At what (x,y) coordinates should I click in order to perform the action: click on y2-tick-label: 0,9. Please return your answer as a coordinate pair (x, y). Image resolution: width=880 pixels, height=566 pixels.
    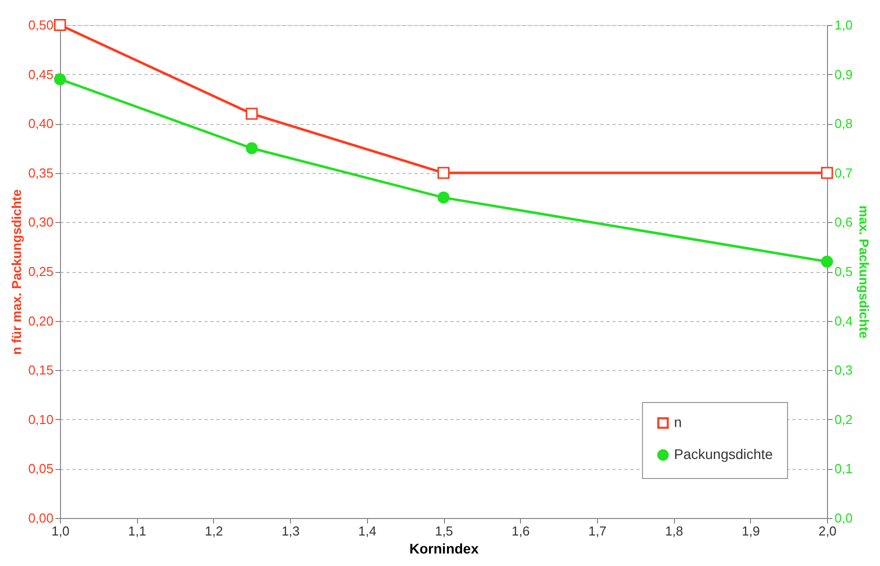
    Looking at the image, I should click on (843, 74).